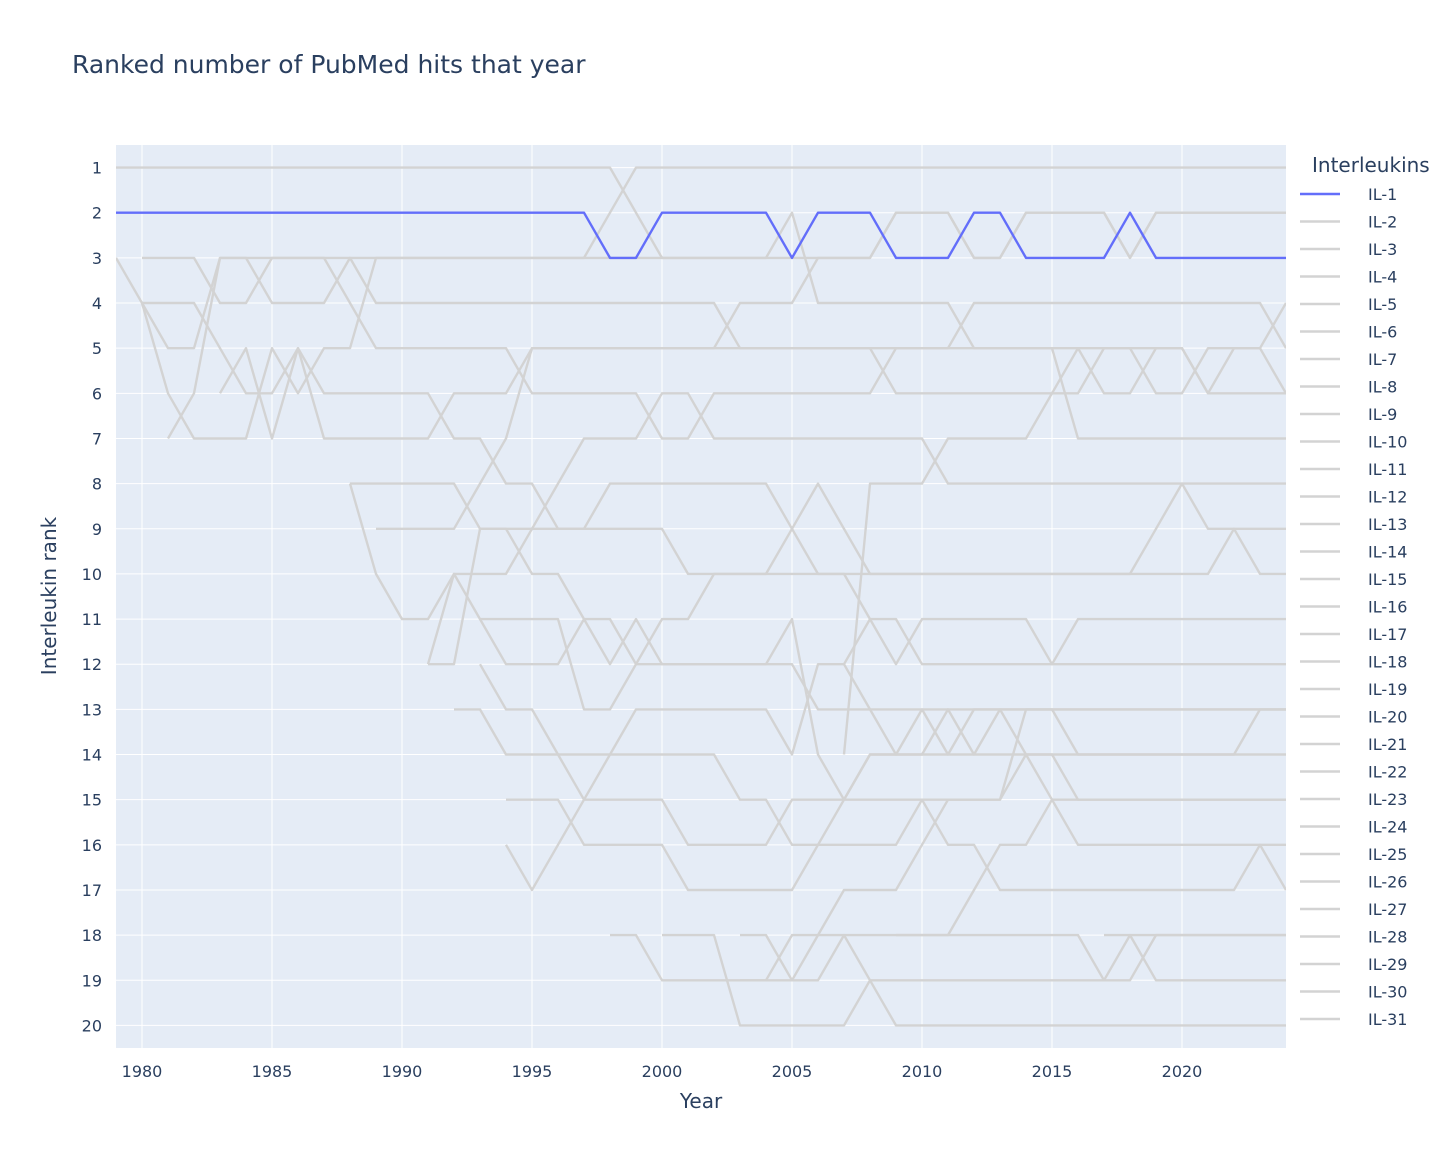 This screenshot has height=1165, width=1456. Describe the element at coordinates (1348, 332) in the screenshot. I see `legend-item: IL-6` at that location.